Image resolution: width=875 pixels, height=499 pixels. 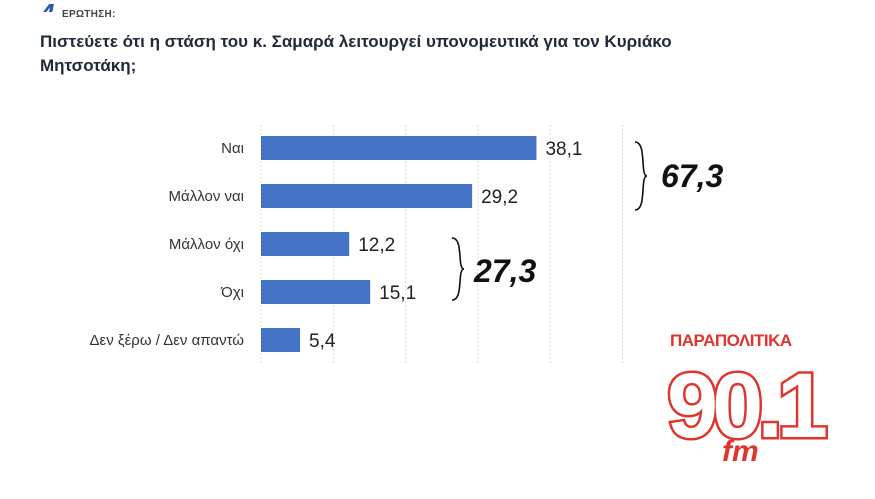 What do you see at coordinates (746, 399) in the screenshot?
I see `radio-logo: ΠΑΡΑΠΟΛΙΤΙΚΑ 90.1 fm` at bounding box center [746, 399].